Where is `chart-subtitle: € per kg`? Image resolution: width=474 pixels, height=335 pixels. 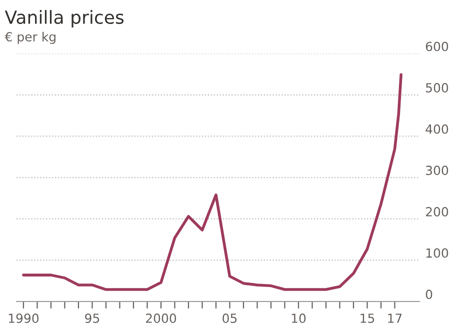
chart-subtitle: € per kg is located at coordinates (30, 38).